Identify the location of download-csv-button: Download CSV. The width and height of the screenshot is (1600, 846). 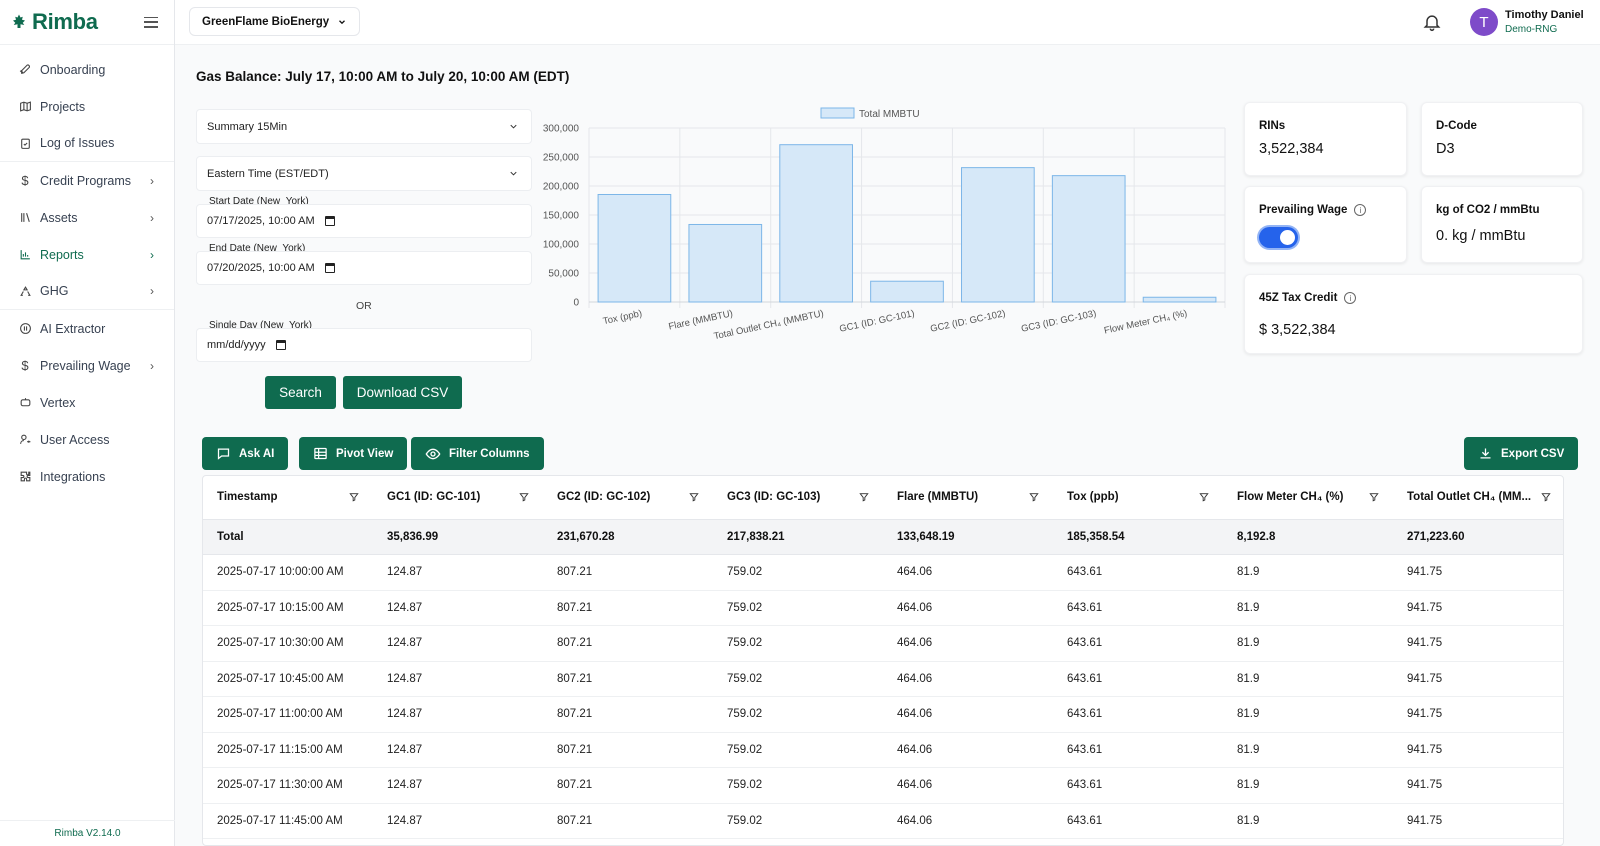
(402, 392).